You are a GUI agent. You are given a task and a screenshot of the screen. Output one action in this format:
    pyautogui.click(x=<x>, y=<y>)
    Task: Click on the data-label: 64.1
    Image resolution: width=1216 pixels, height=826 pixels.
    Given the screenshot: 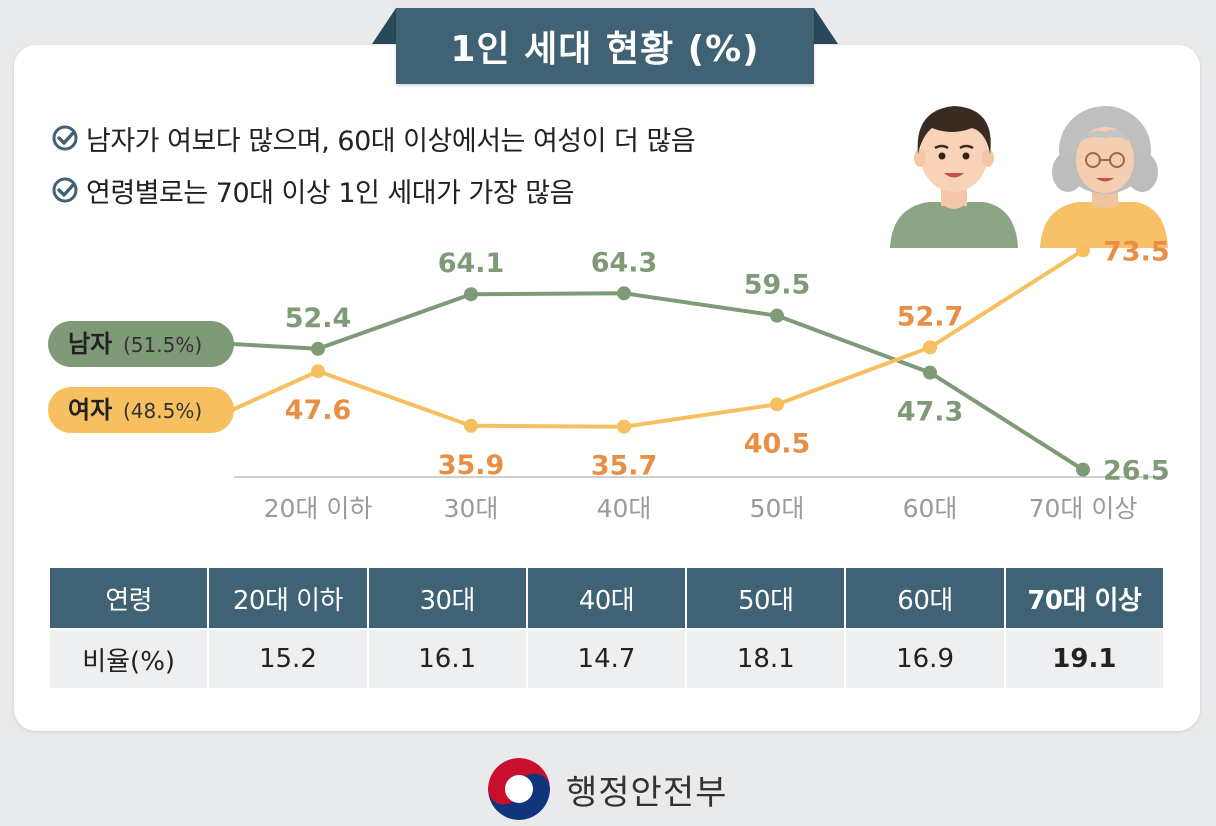 What is the action you would take?
    pyautogui.click(x=471, y=263)
    